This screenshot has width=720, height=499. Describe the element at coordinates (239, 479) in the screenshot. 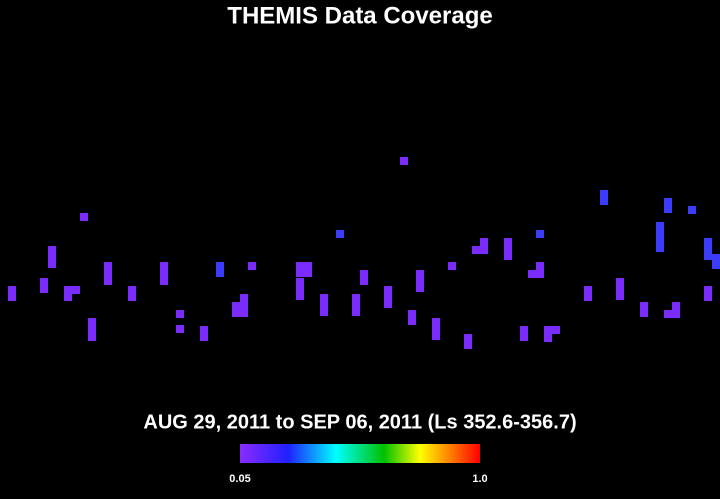

I see `colorbar-tick-label: 0.05` at that location.